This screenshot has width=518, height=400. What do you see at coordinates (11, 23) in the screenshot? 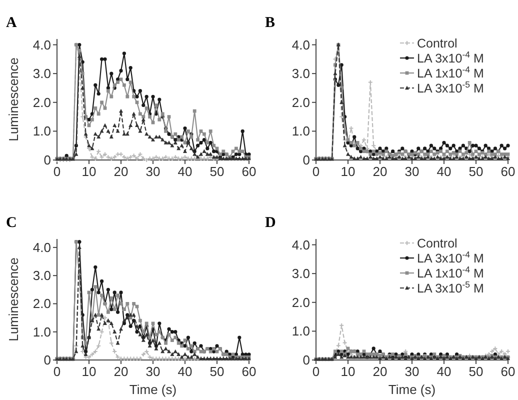
I see `chart-title: A` at bounding box center [11, 23].